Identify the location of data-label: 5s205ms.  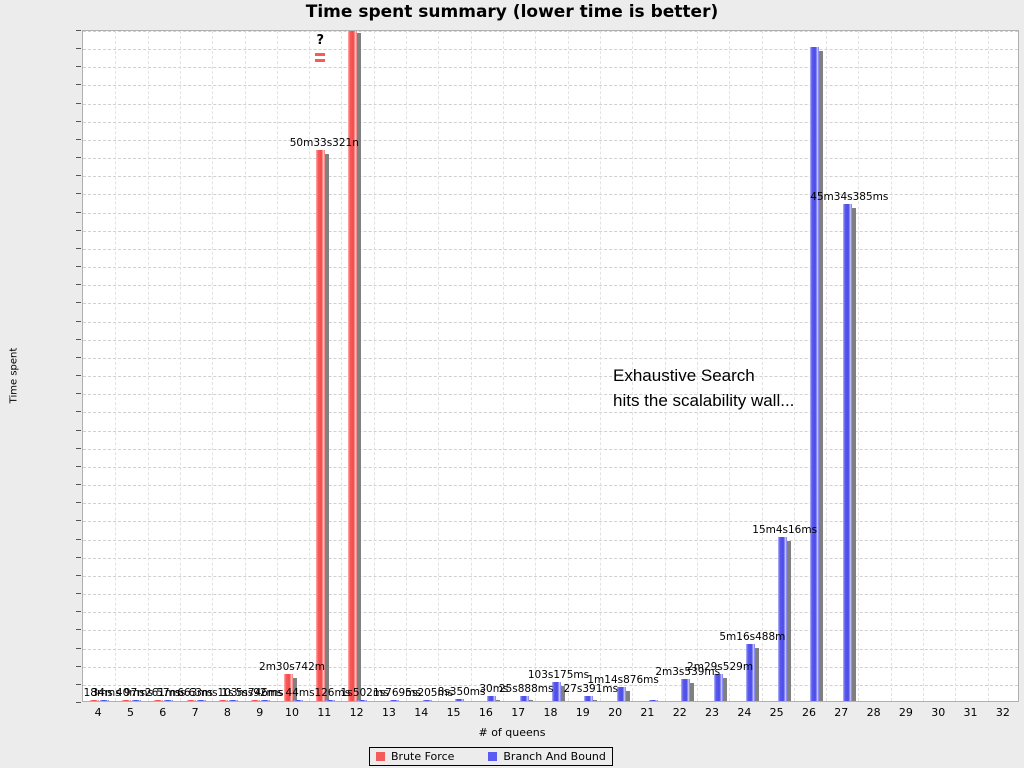
(429, 692).